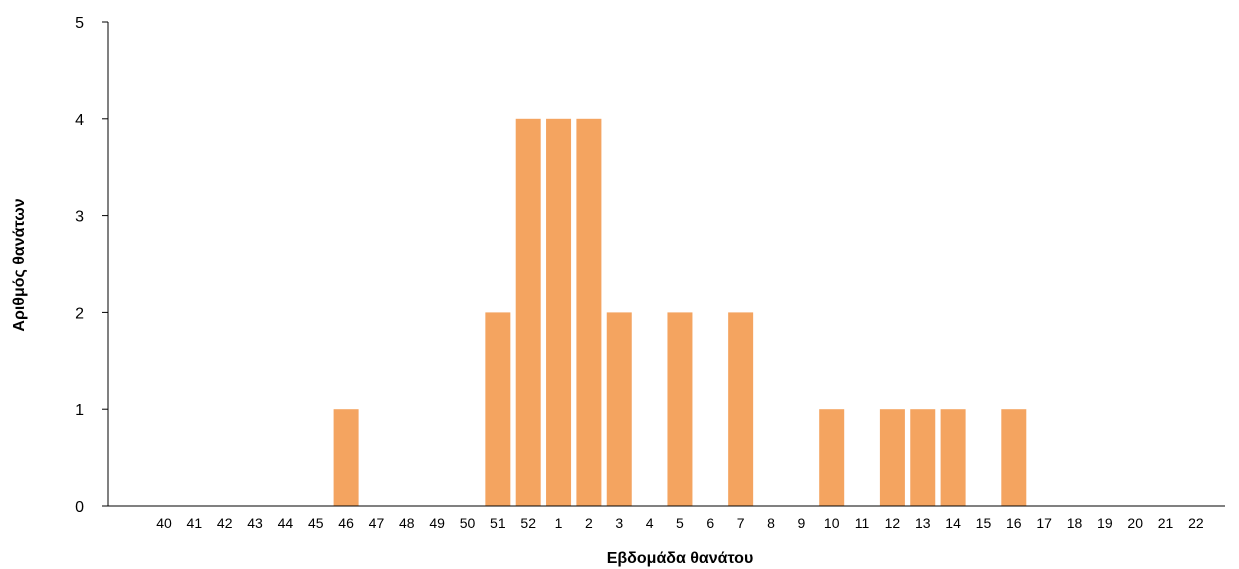 The height and width of the screenshot is (569, 1239). Describe the element at coordinates (862, 523) in the screenshot. I see `x-tick-label: 11` at that location.